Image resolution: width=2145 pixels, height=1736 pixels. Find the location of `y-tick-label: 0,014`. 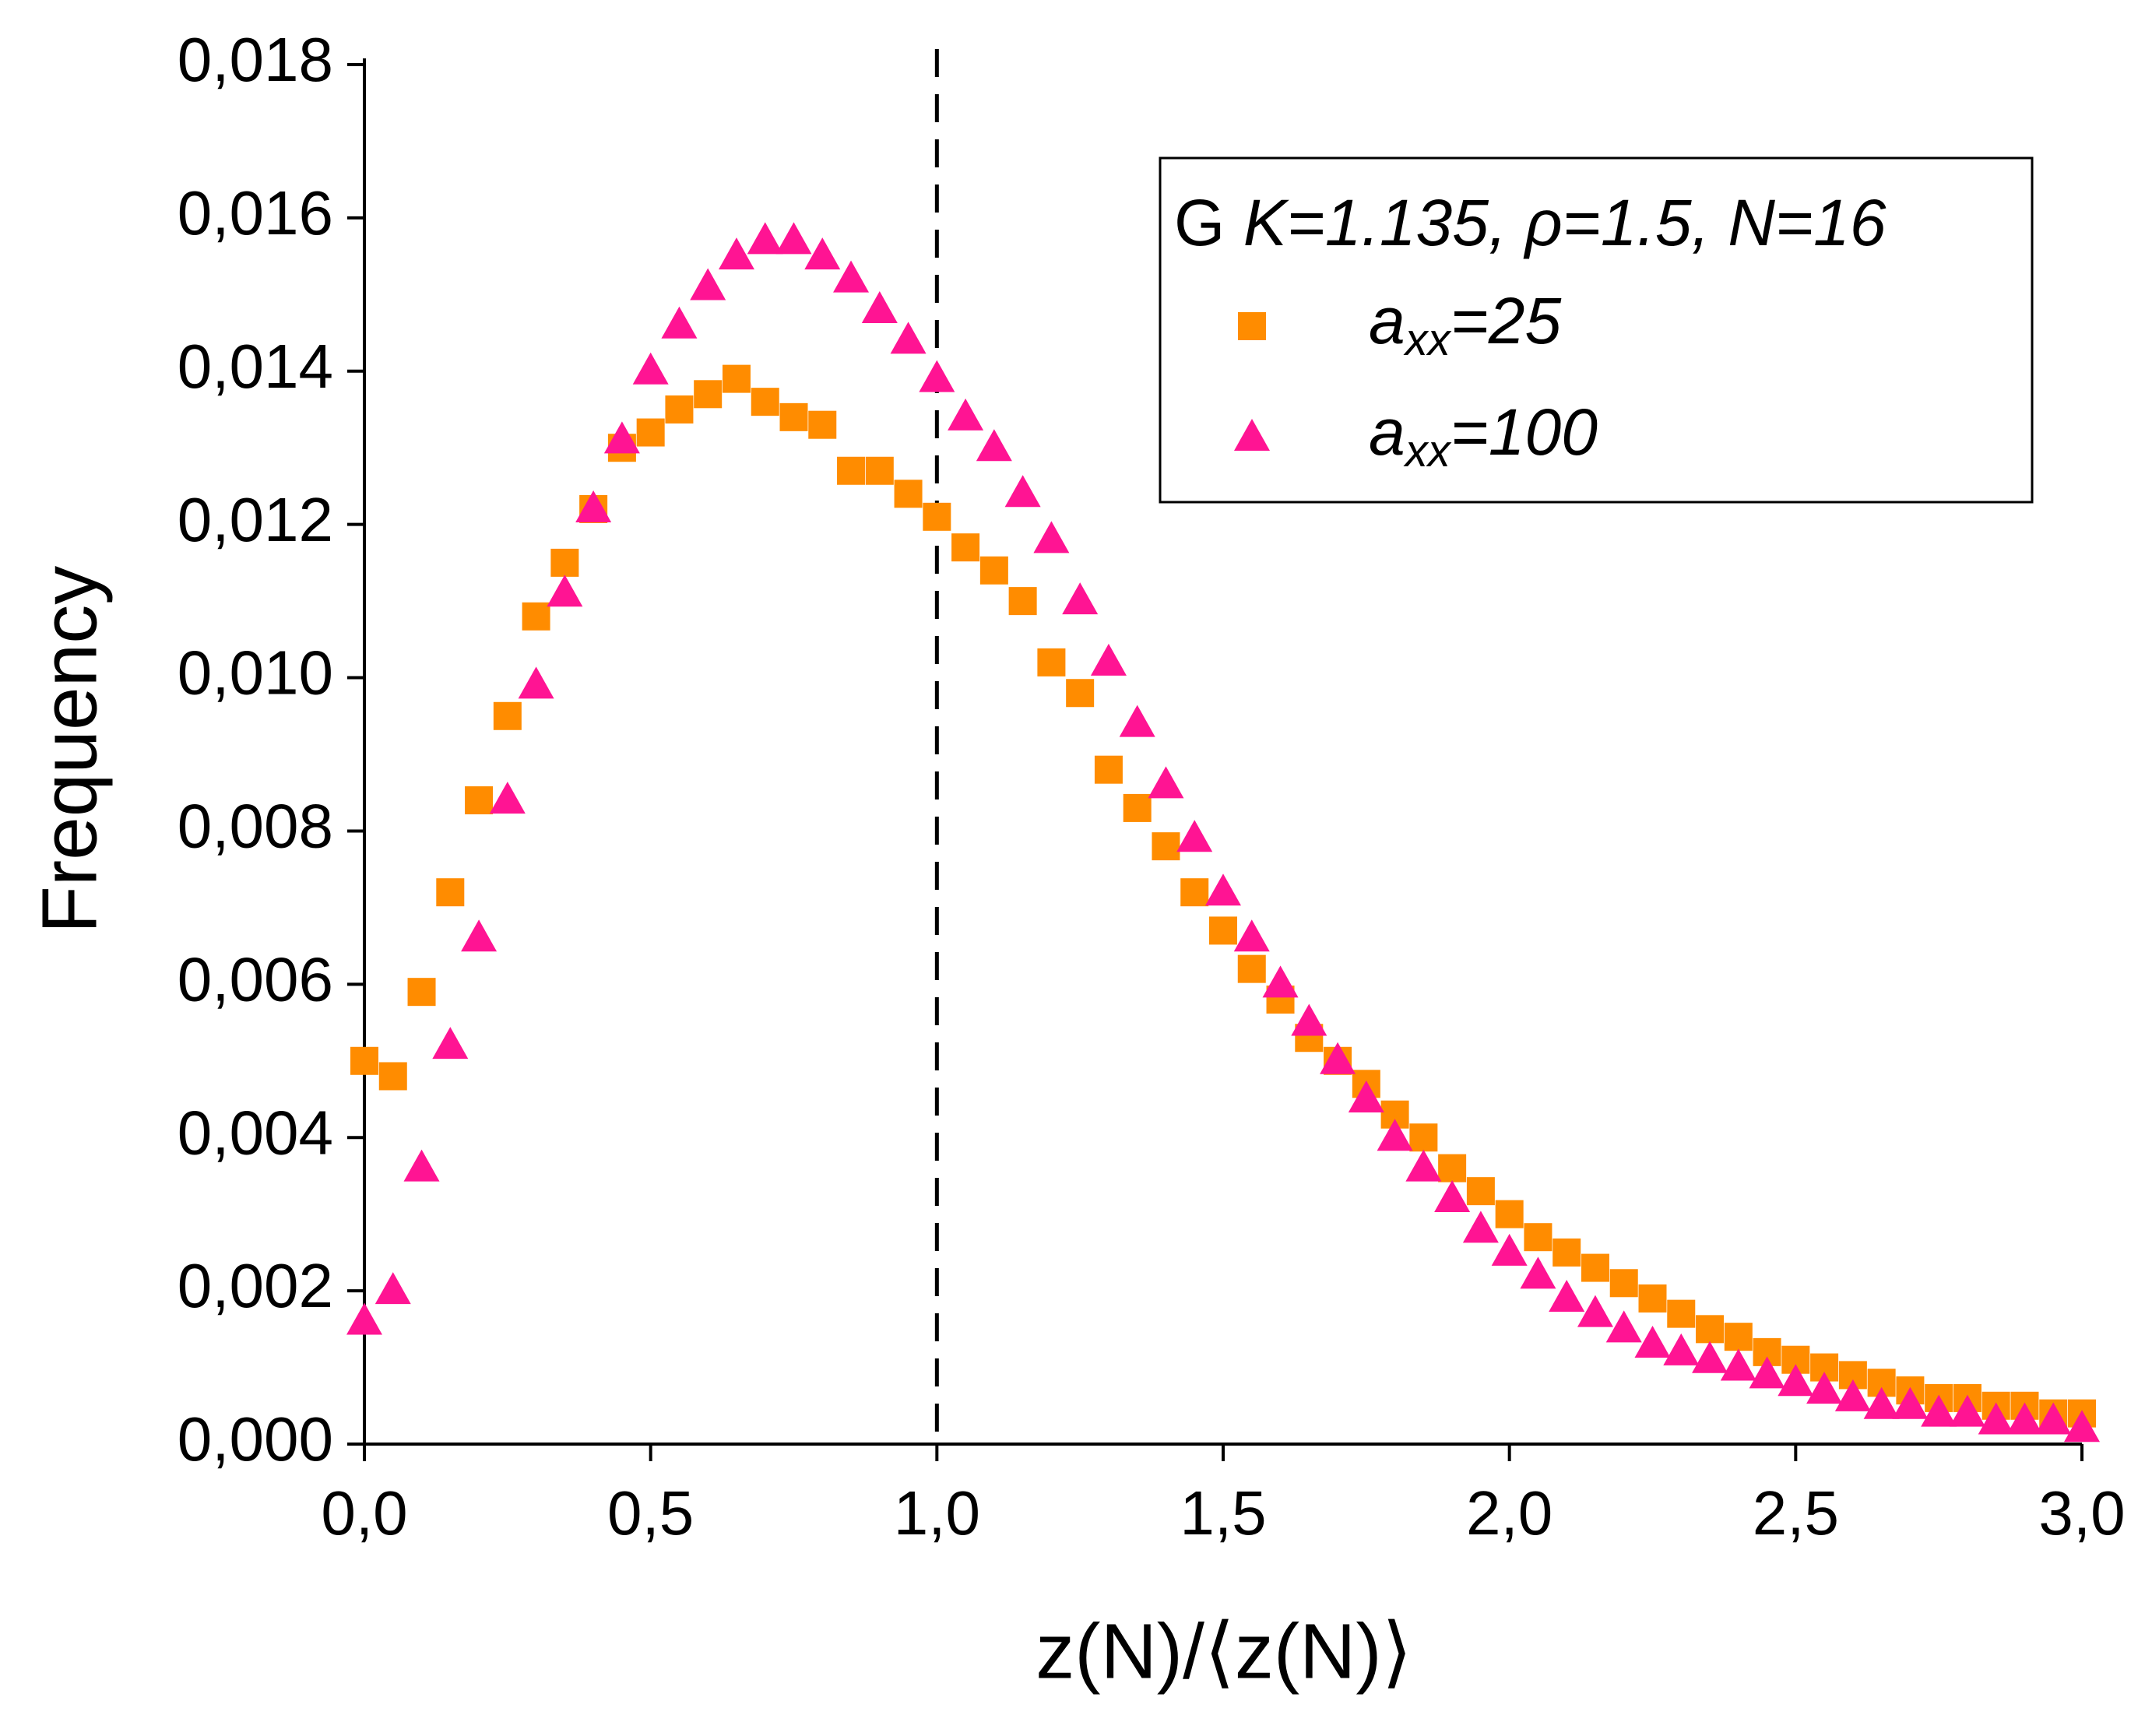

y-tick-label: 0,014 is located at coordinates (255, 366).